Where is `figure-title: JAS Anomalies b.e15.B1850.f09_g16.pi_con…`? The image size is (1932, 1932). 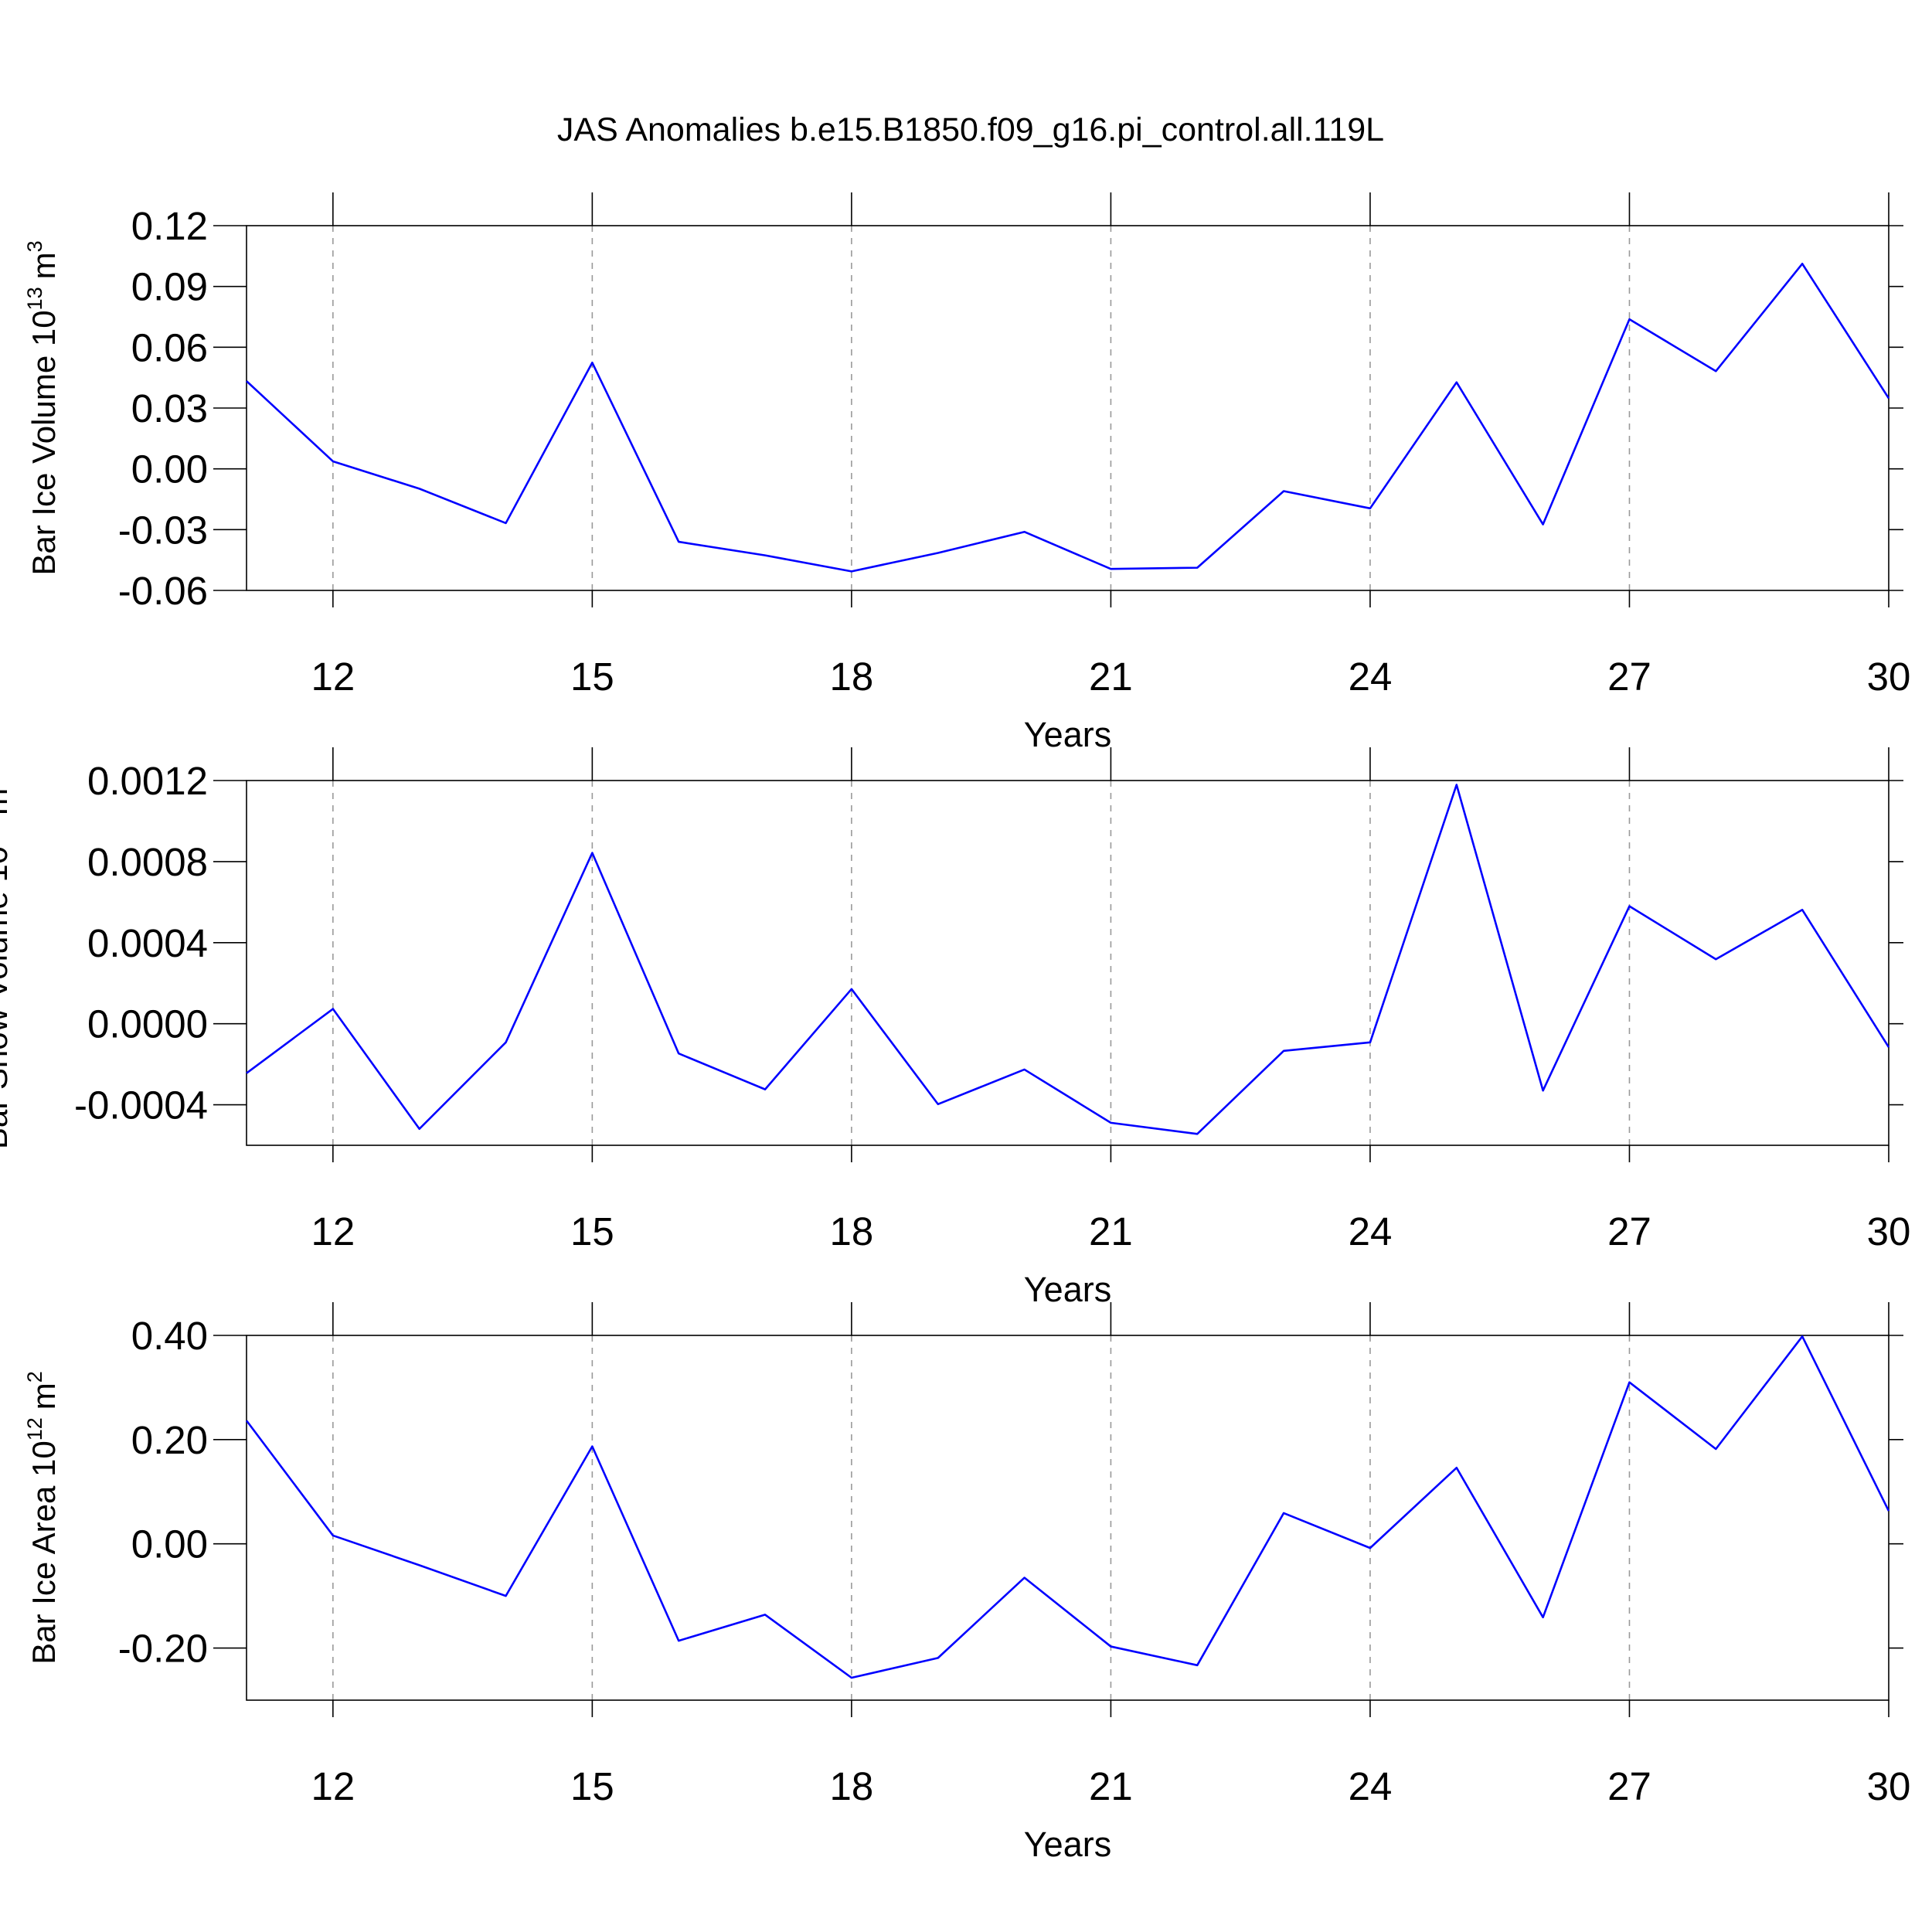 figure-title: JAS Anomalies b.e15.B1850.f09_g16.pi_con… is located at coordinates (971, 129).